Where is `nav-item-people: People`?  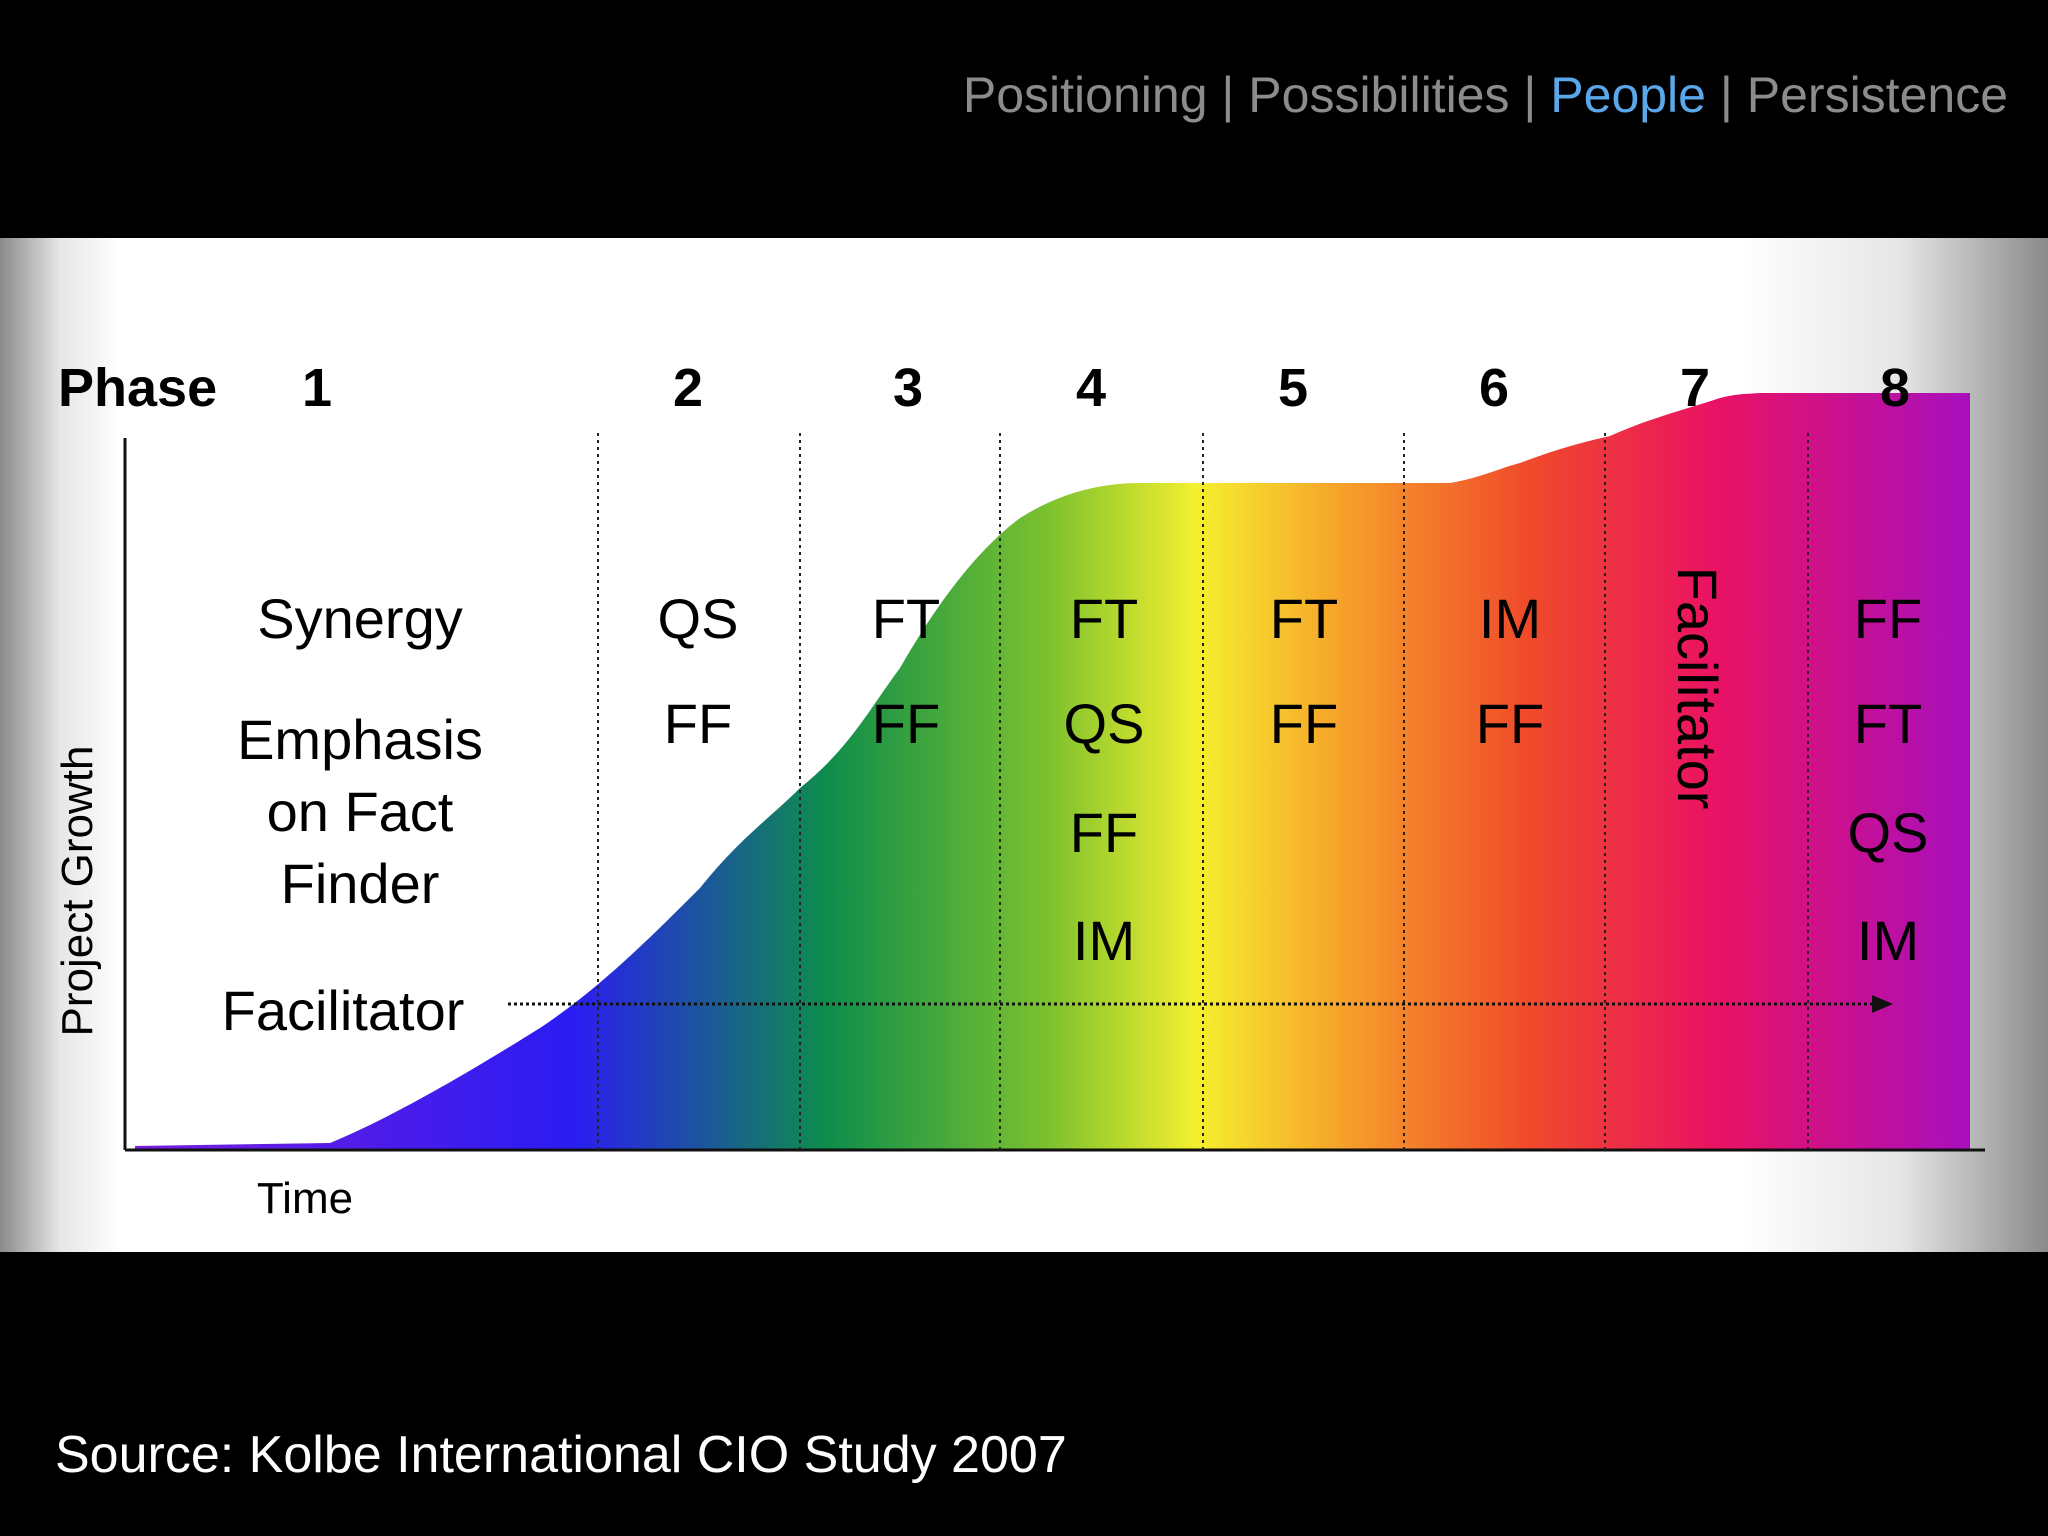
nav-item-people: People is located at coordinates (1628, 95).